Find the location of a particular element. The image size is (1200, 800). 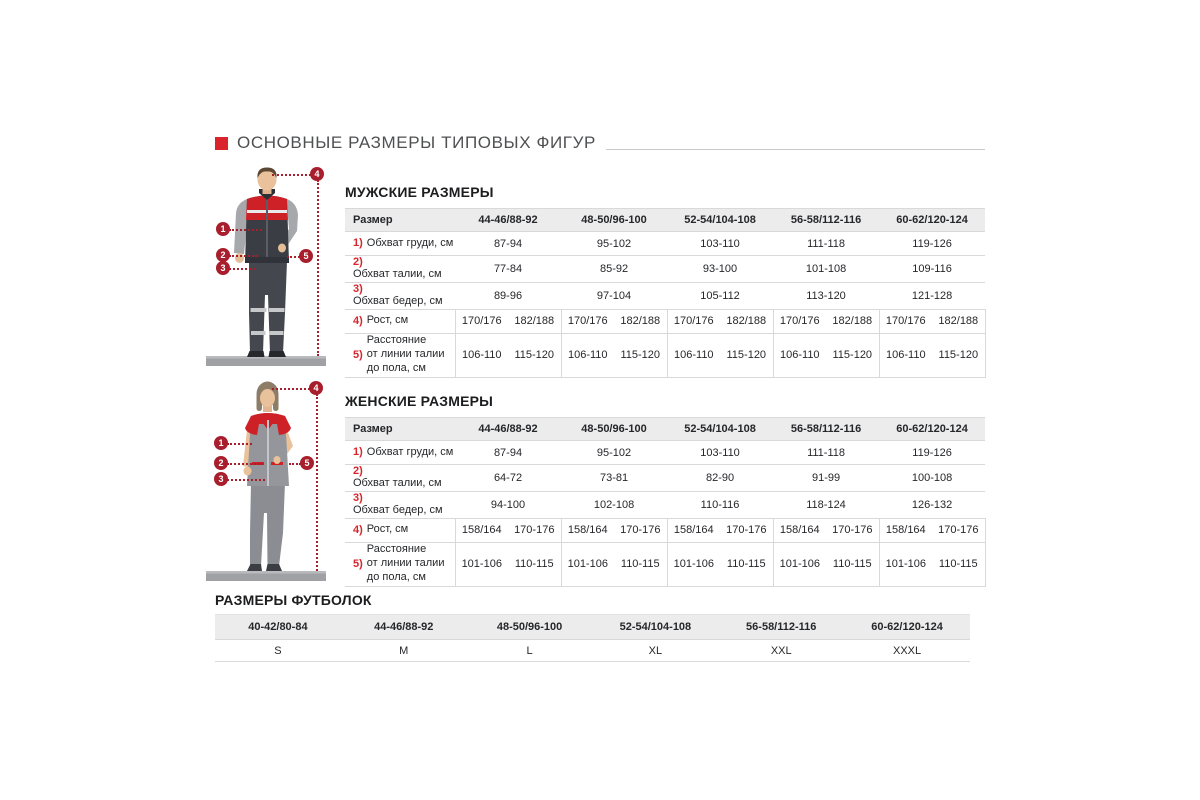

row-label-text: Обхват талии, см is located at coordinates (397, 483).